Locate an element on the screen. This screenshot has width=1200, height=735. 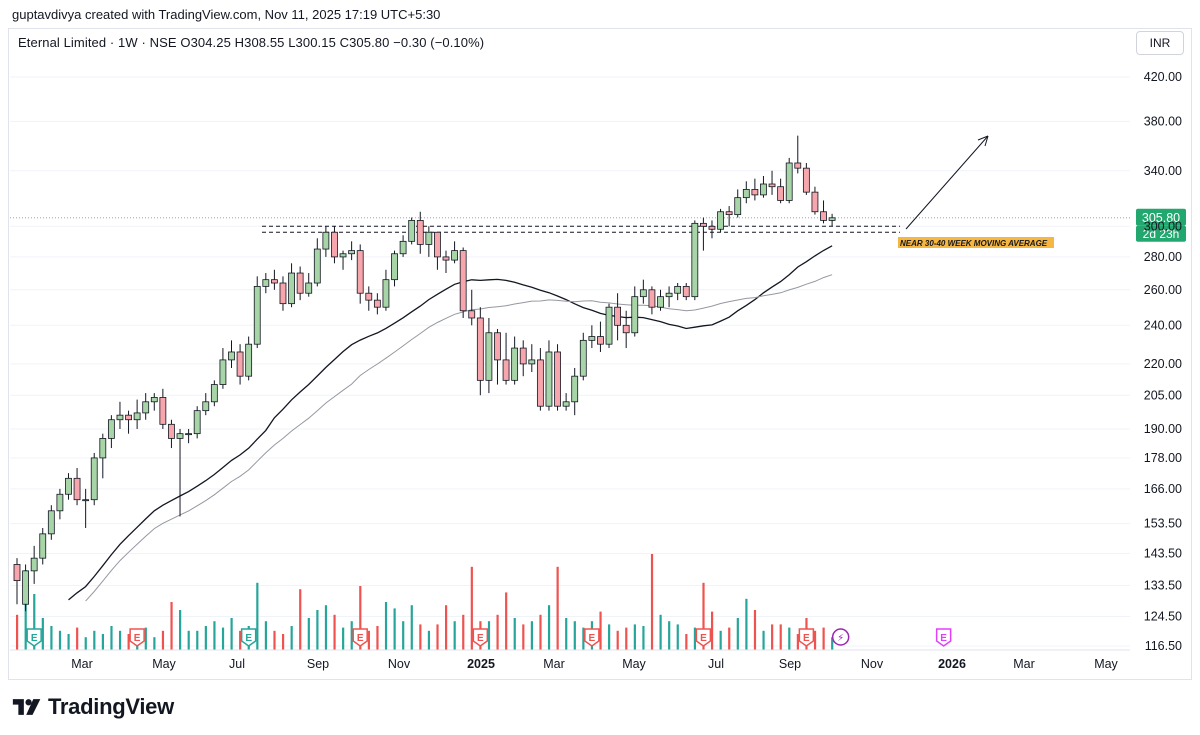
time-label: 2025 is located at coordinates (481, 664).